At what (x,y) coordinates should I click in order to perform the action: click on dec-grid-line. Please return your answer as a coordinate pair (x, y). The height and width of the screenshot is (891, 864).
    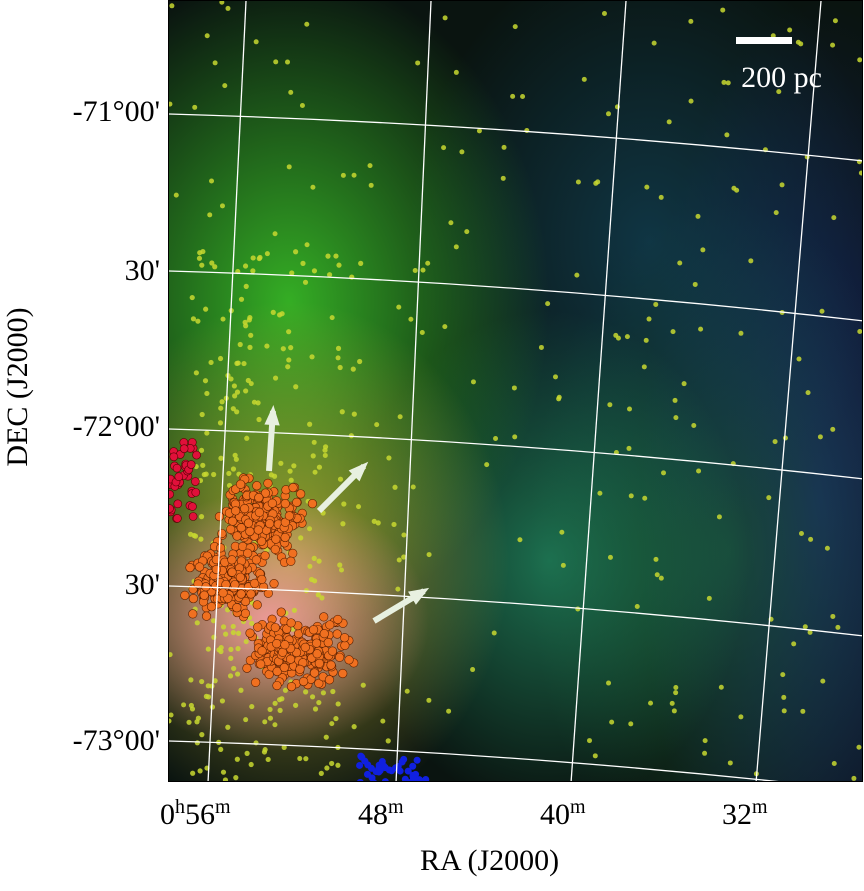
    Looking at the image, I should click on (515, 137).